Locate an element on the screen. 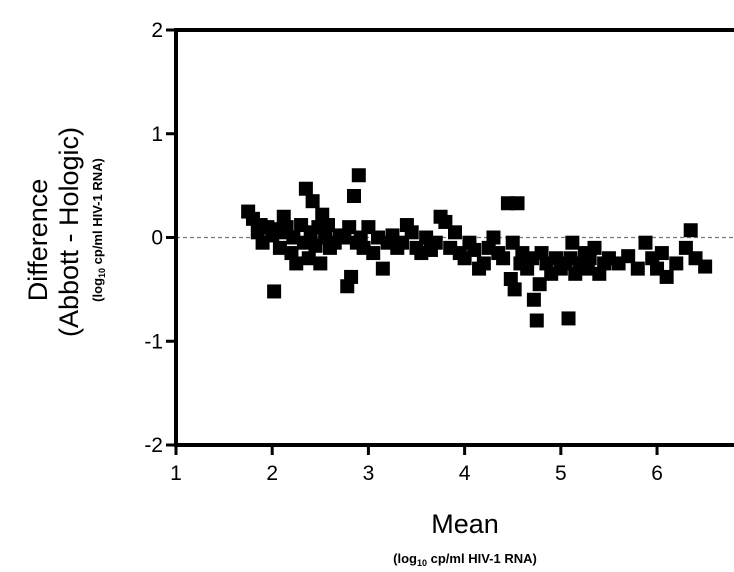 The width and height of the screenshot is (734, 572). y-tick-label: -1 is located at coordinates (153, 341).